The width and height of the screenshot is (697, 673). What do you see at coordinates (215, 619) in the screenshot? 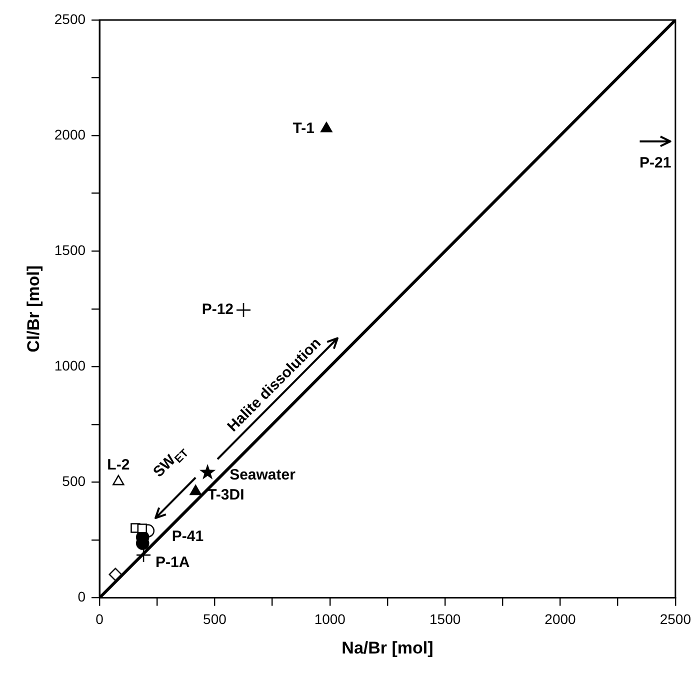
I see `x-tick-label: 500` at bounding box center [215, 619].